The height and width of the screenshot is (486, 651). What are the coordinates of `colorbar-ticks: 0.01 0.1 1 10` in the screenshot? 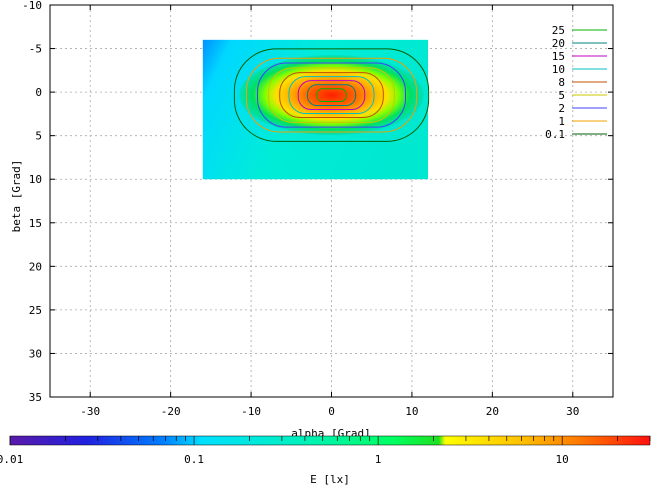 It's located at (325, 451).